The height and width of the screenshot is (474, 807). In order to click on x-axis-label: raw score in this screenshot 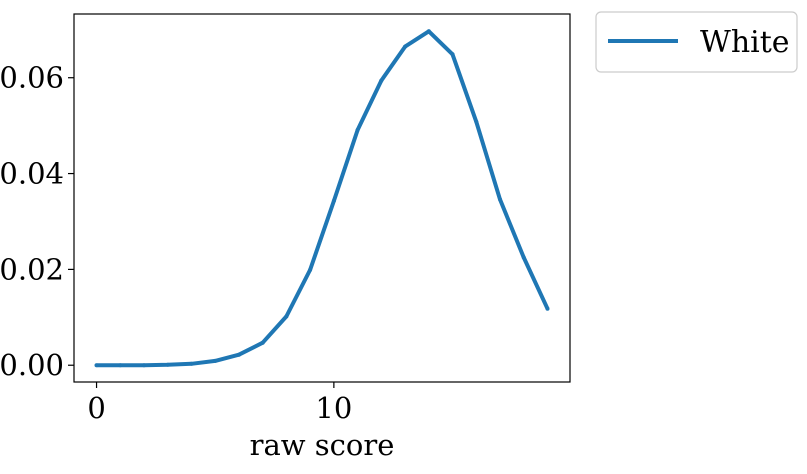, I will do `click(322, 445)`.